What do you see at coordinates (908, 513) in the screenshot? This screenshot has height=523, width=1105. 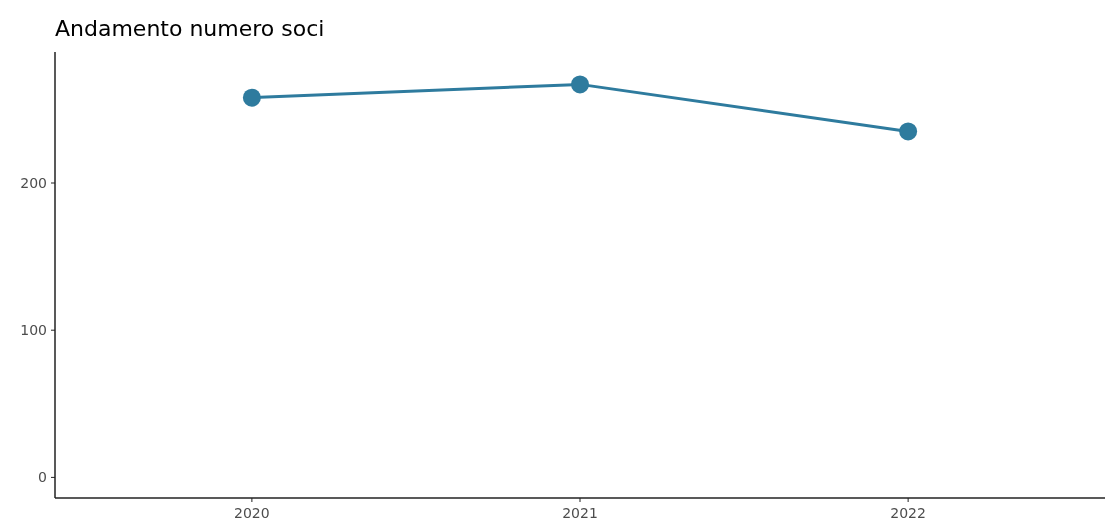 I see `x-tick-label: 2022` at bounding box center [908, 513].